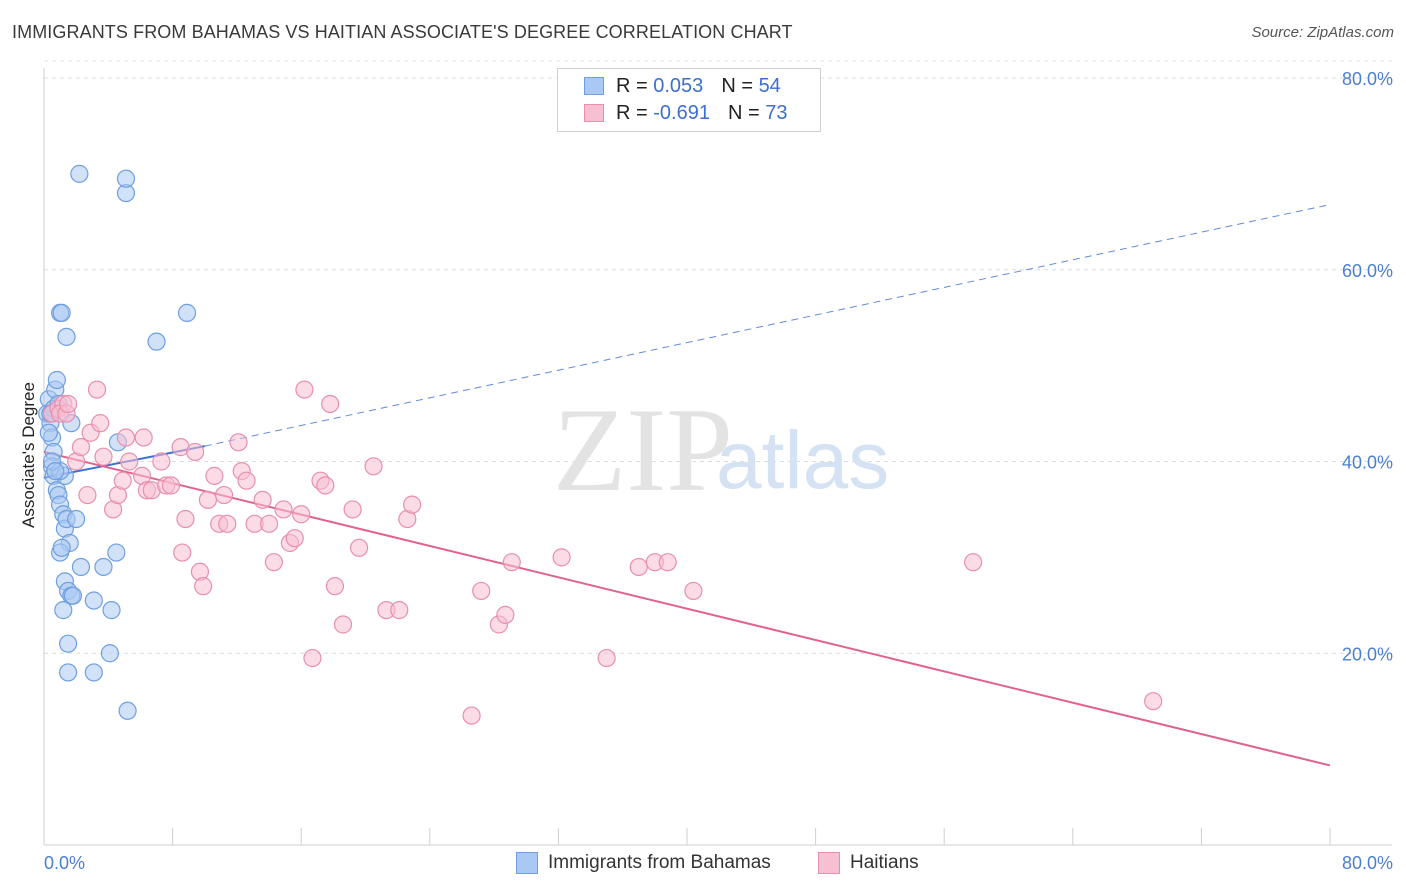  I want to click on x-tick-label: 0.0%, so click(64, 863).